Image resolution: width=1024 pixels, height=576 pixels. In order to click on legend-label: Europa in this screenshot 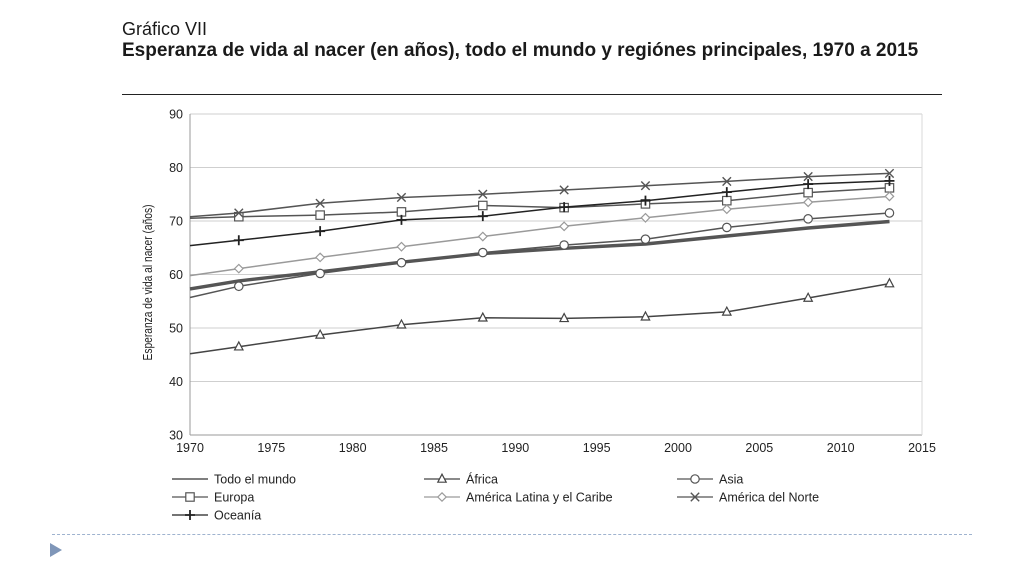, I will do `click(234, 498)`.